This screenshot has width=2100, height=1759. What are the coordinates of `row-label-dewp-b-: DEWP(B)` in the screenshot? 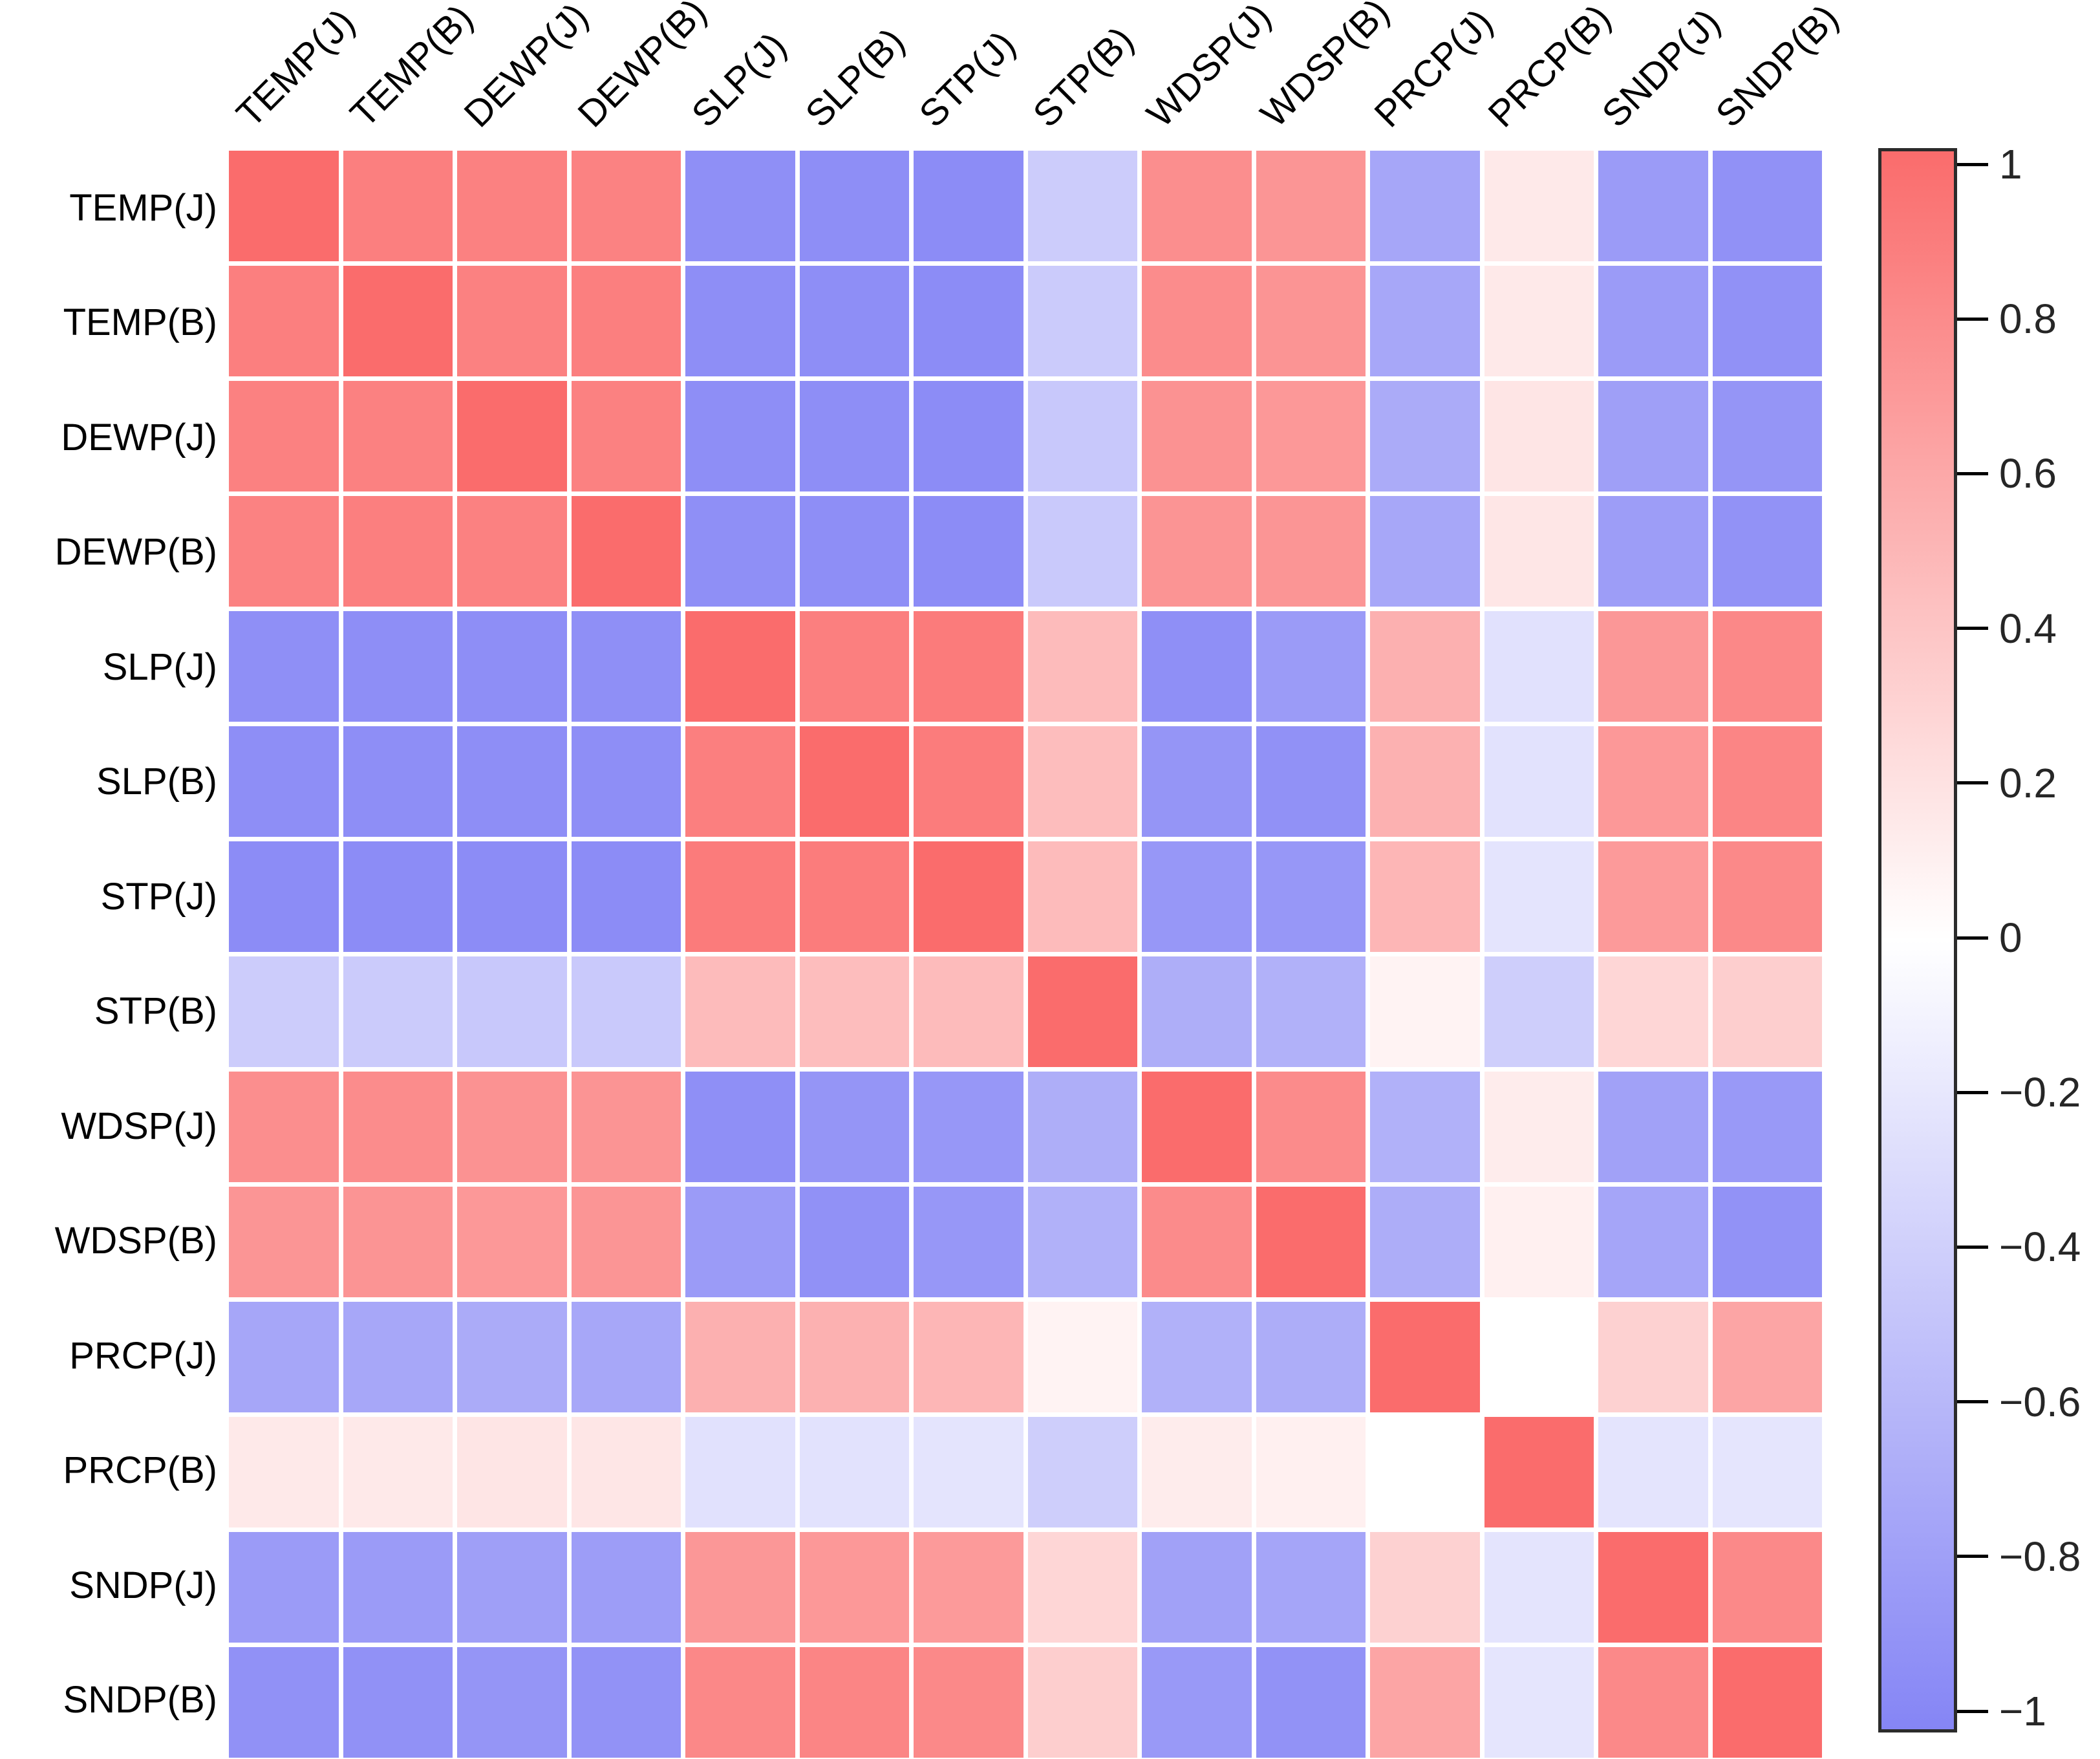 It's located at (135, 552).